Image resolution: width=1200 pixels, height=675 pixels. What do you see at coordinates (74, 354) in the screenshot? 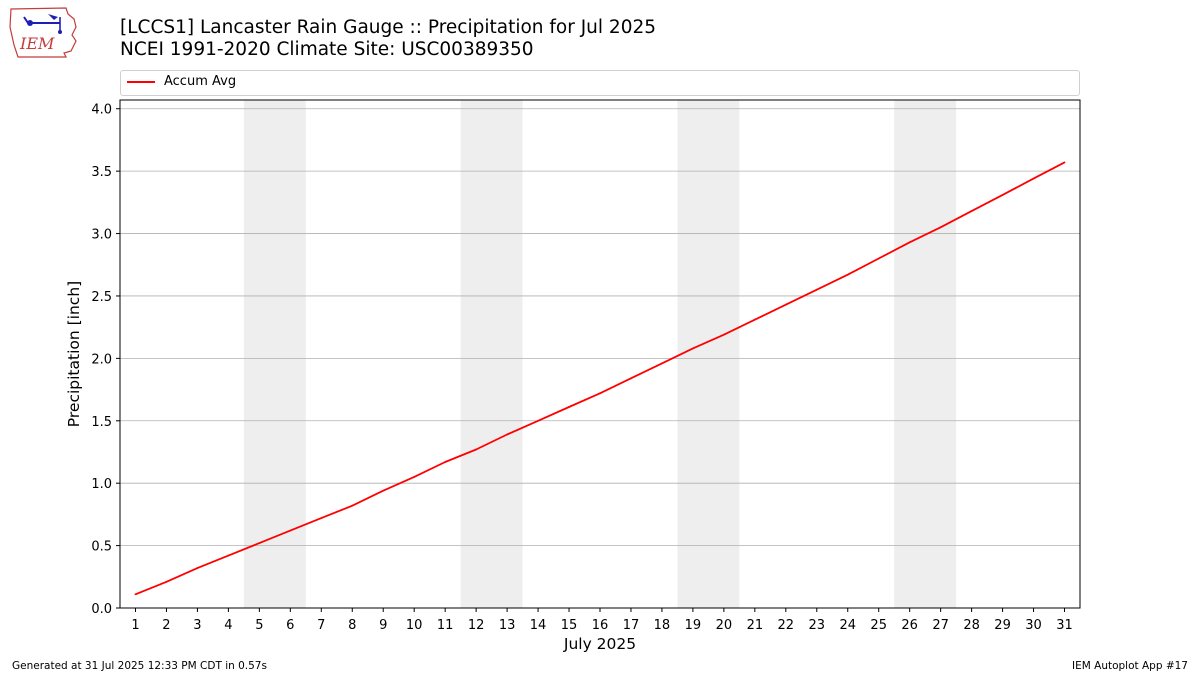
I see `y-axis-label: Precipitation [inch]` at bounding box center [74, 354].